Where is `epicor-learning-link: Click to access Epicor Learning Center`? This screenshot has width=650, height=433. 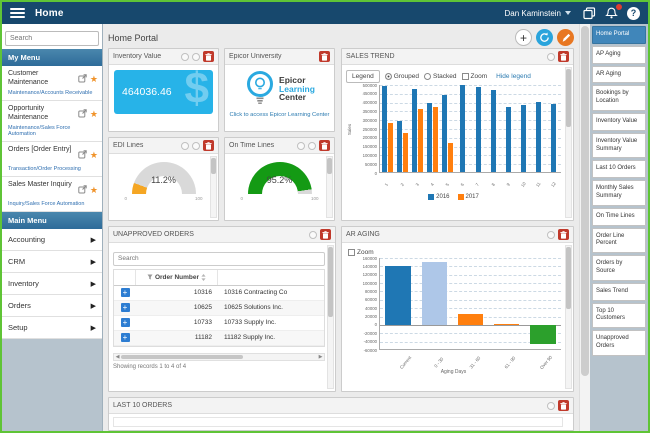
epicor-learning-link: Click to access Epicor Learning Center is located at coordinates (279, 115).